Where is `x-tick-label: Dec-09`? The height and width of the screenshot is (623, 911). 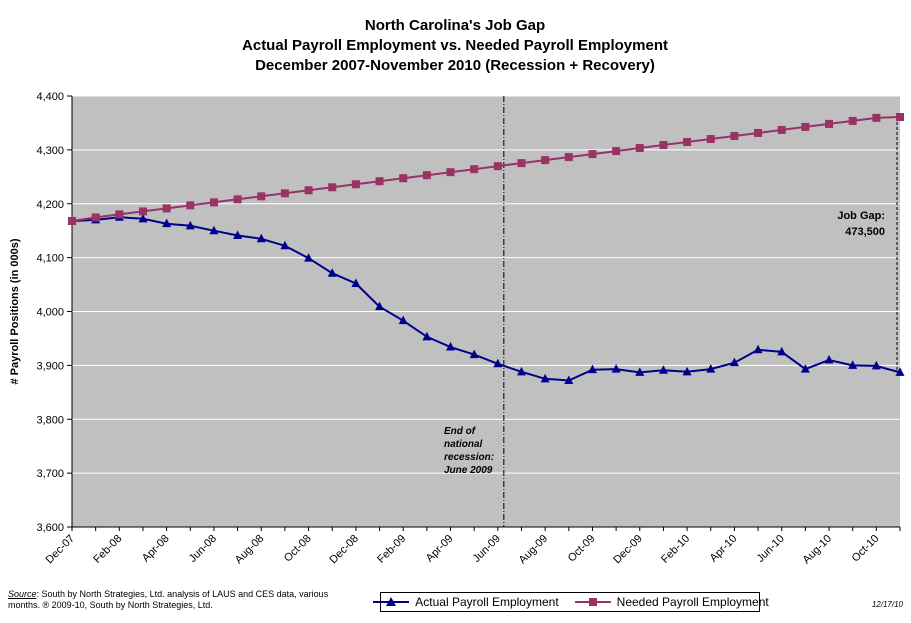
x-tick-label: Dec-09 is located at coordinates (628, 550).